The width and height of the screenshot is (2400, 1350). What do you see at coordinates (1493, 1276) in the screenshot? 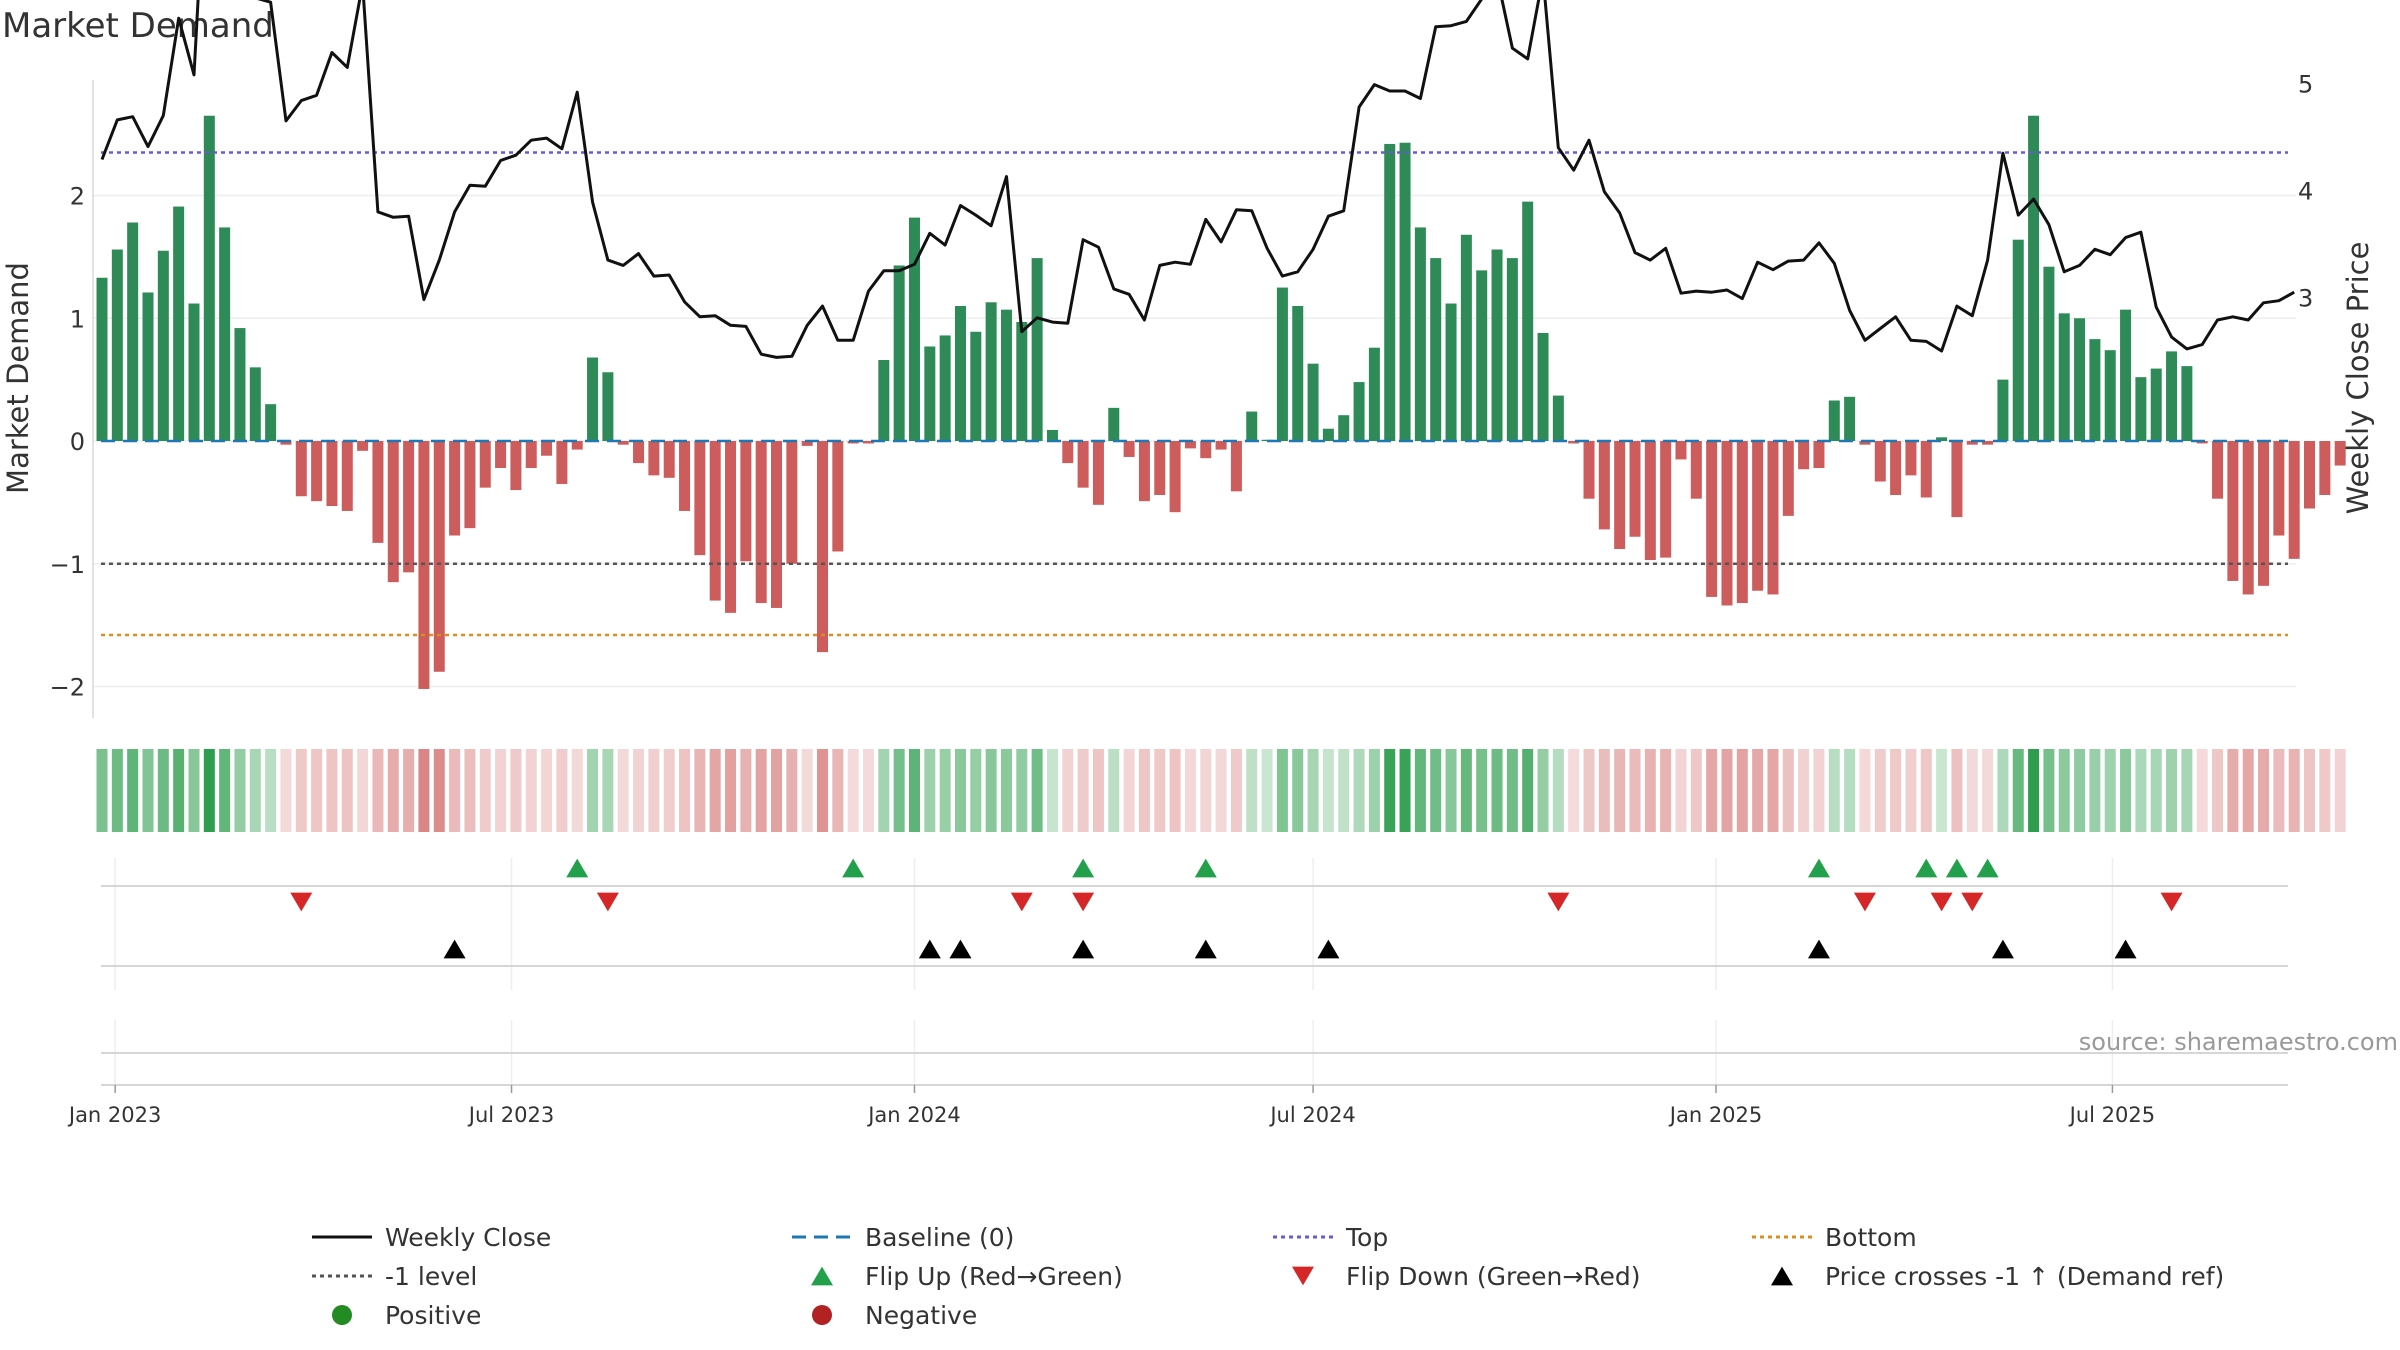
I see `legend-flip-down-label: Flip Down (Green→Red)` at bounding box center [1493, 1276].